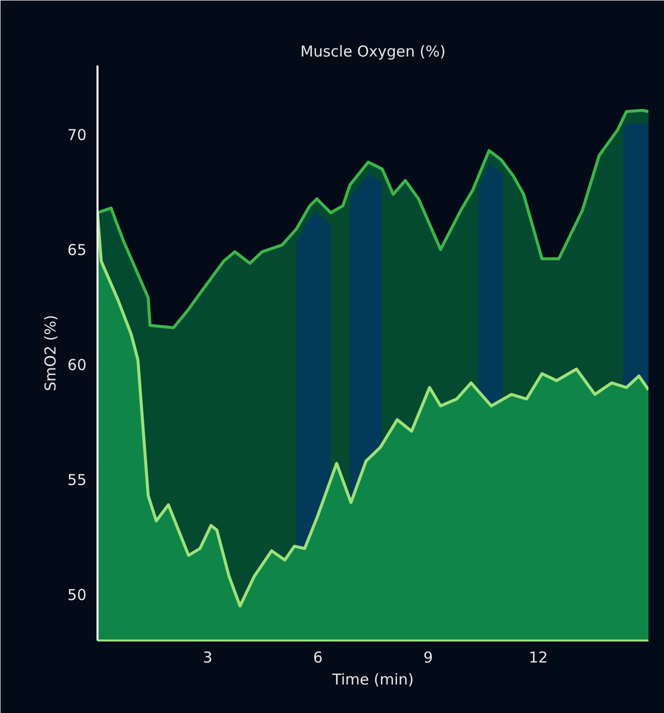 This screenshot has width=664, height=713. What do you see at coordinates (77, 595) in the screenshot?
I see `y-tick-label: 50` at bounding box center [77, 595].